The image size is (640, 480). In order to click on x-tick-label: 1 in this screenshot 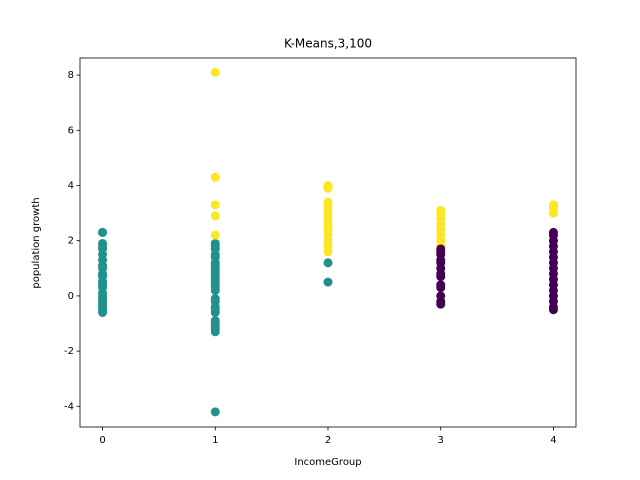, I will do `click(215, 440)`.